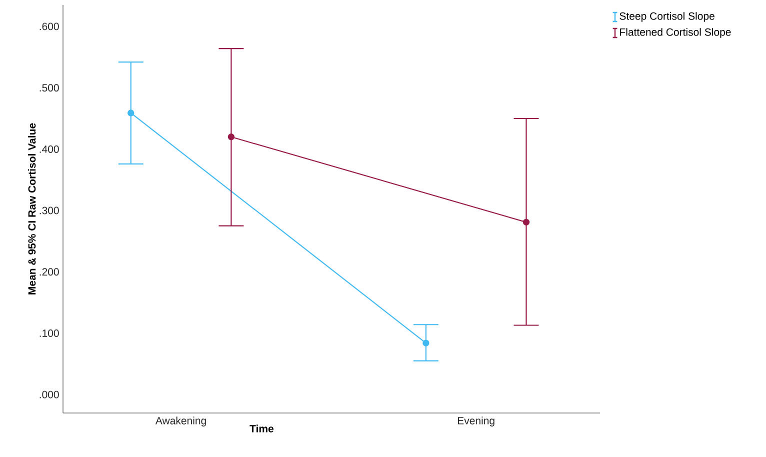 The image size is (766, 457). I want to click on y-tick-label: .300, so click(49, 210).